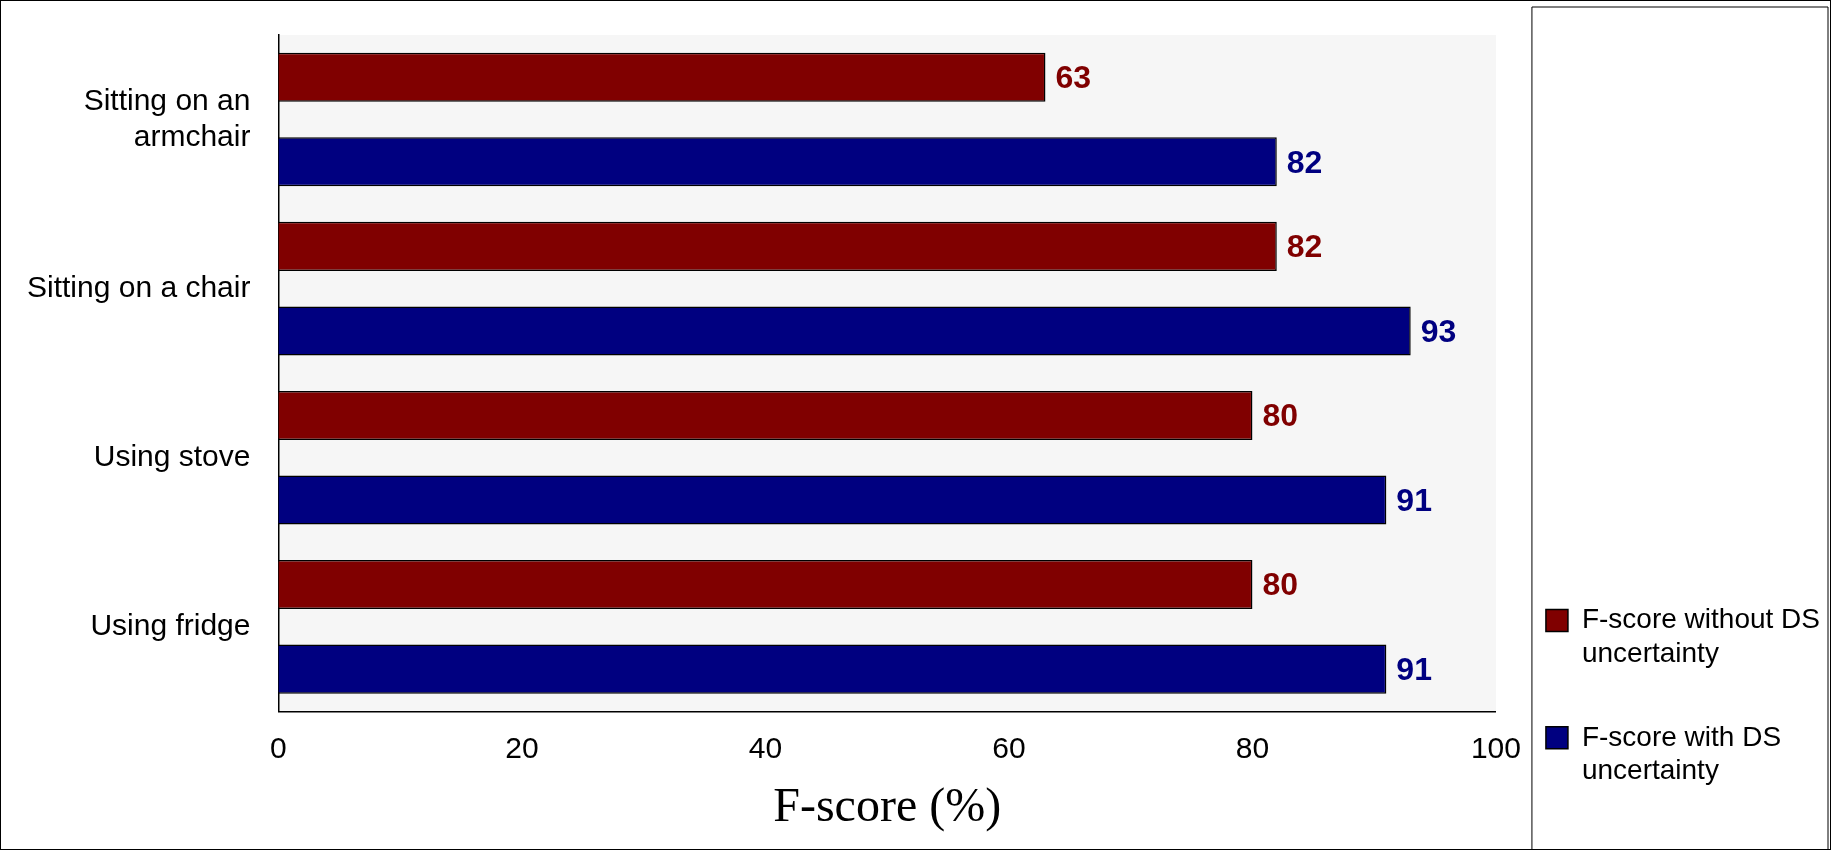  I want to click on legend-label: F-score with DS uncertainty, so click(1681, 753).